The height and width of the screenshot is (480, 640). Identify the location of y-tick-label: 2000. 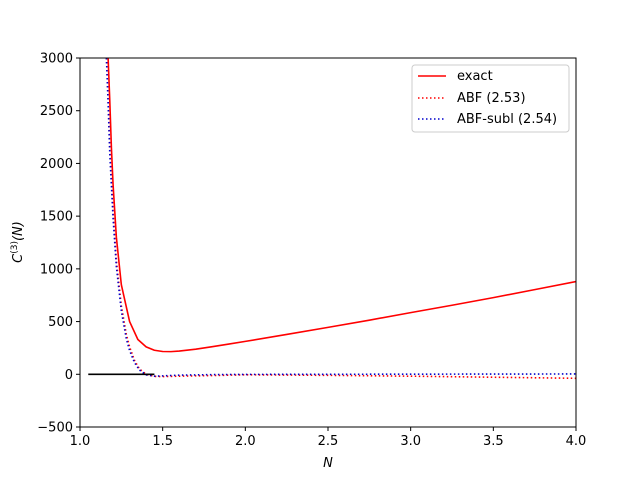
(56, 164).